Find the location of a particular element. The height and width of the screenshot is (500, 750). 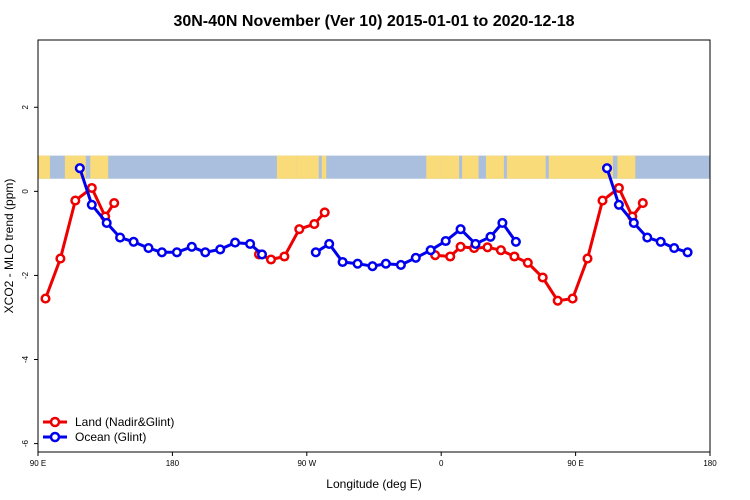

x-tick-label: 90 W is located at coordinates (306, 463).